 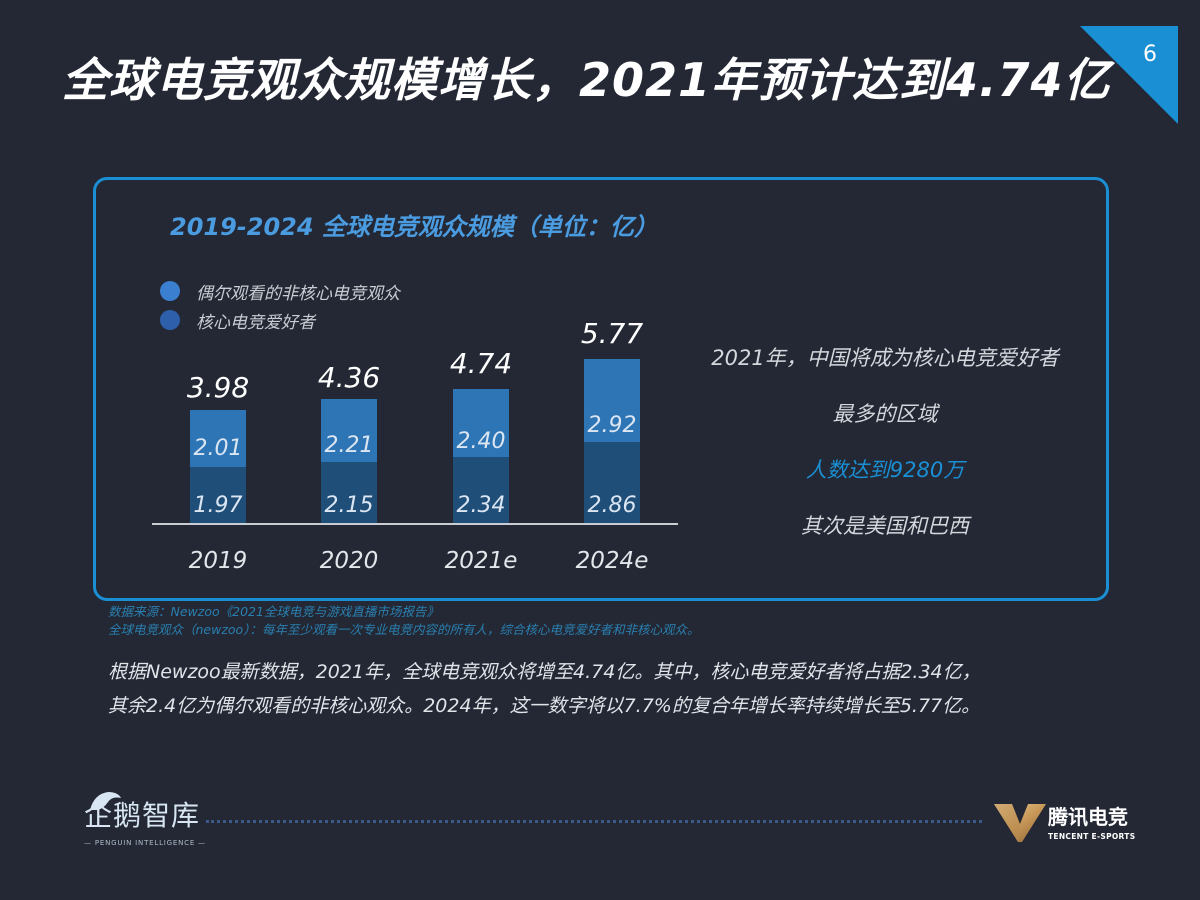 What do you see at coordinates (612, 561) in the screenshot?
I see `x-tick-label: 2024e` at bounding box center [612, 561].